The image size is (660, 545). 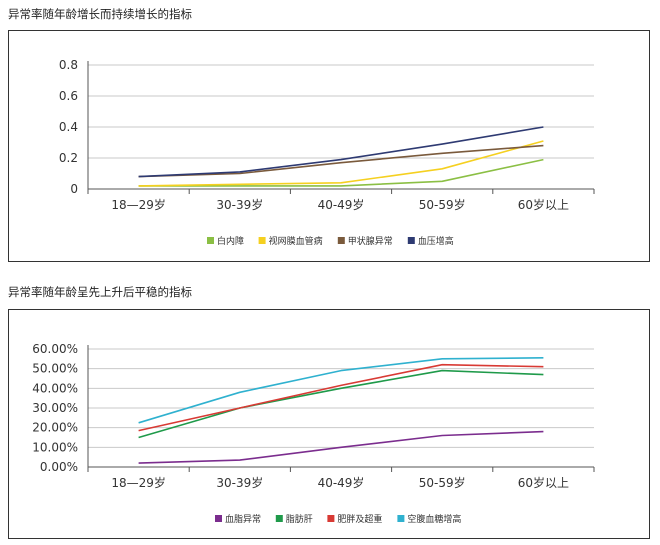 What do you see at coordinates (59, 467) in the screenshot?
I see `chart2-ytick-label: 0.00%` at bounding box center [59, 467].